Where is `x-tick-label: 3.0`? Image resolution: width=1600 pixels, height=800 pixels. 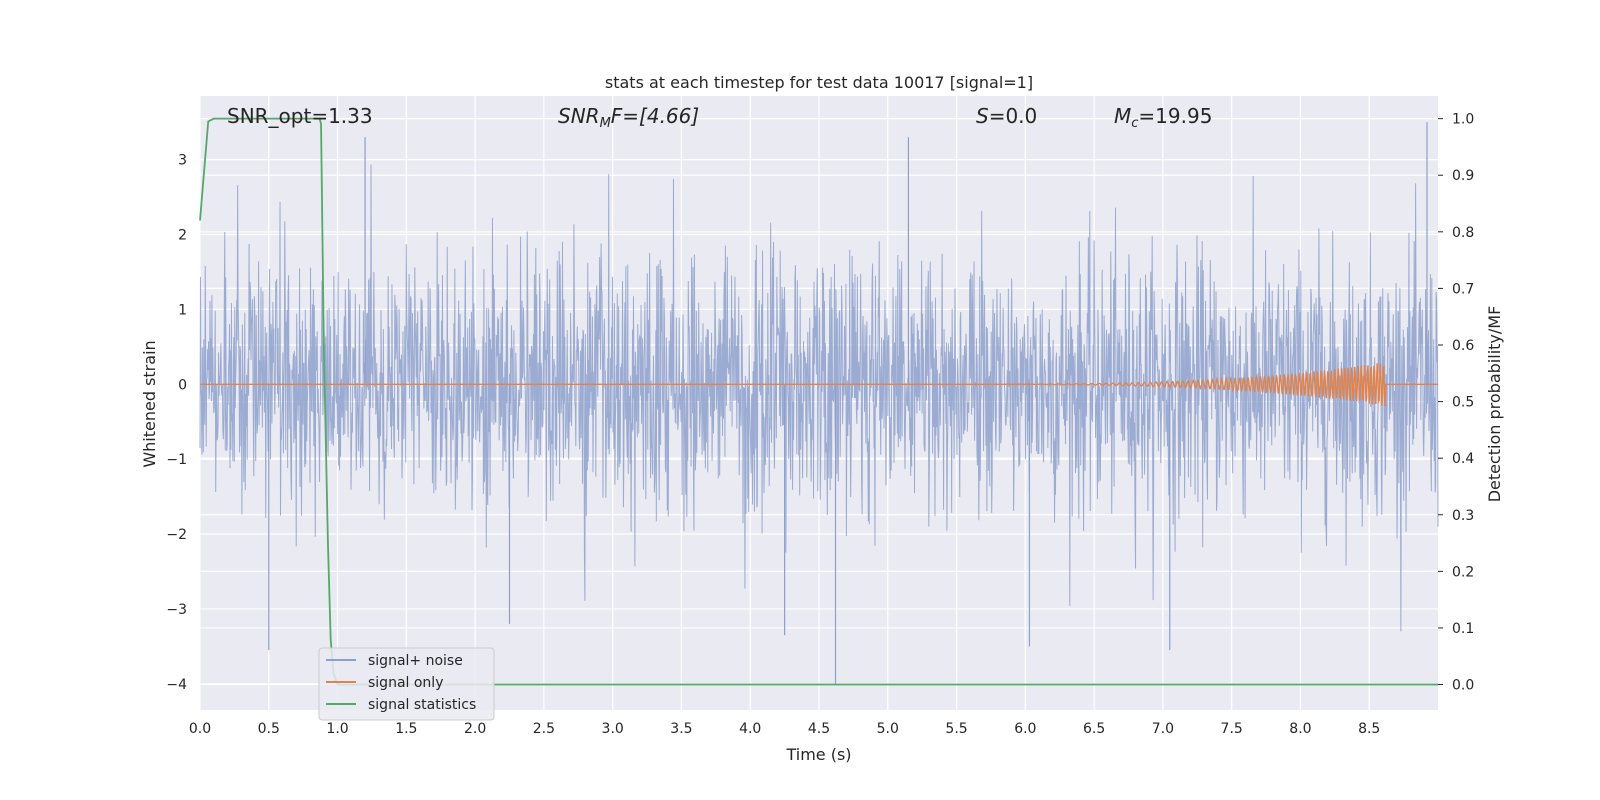
x-tick-label: 3.0 is located at coordinates (613, 729).